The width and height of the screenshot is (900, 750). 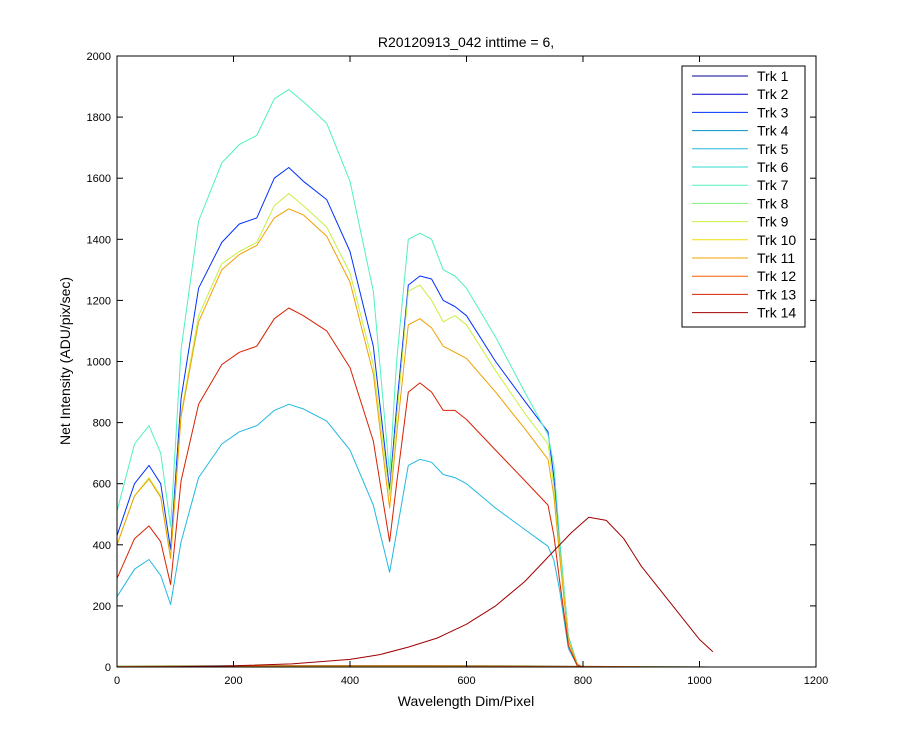 What do you see at coordinates (773, 222) in the screenshot?
I see `legend-label: Trk 9` at bounding box center [773, 222].